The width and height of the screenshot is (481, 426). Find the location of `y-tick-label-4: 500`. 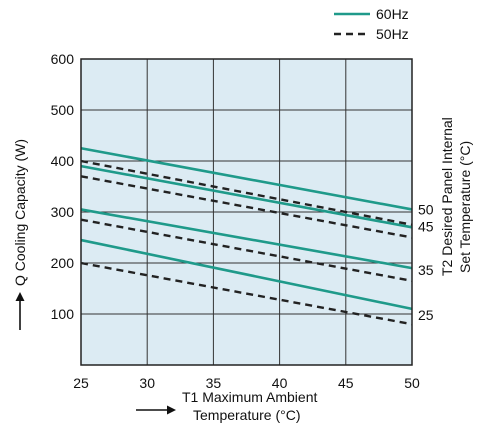

y-tick-label-4: 500 is located at coordinates (63, 110).